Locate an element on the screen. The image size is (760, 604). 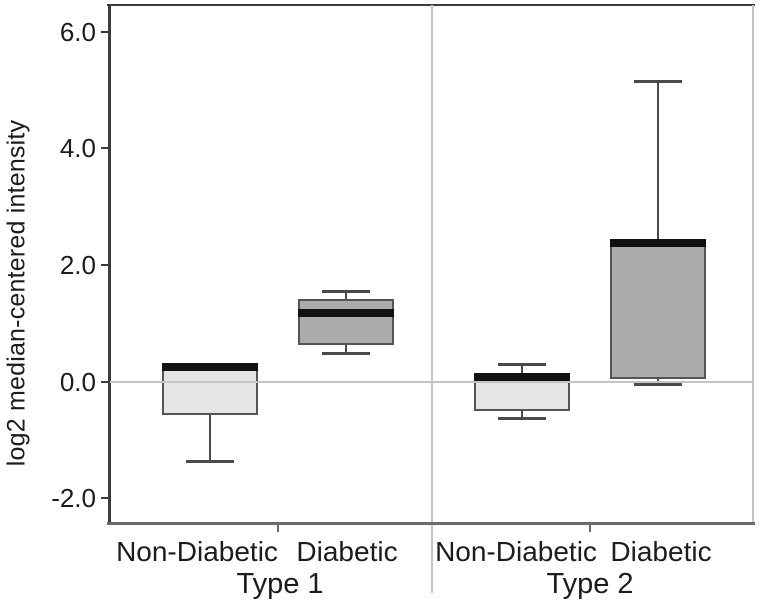
panel-divider is located at coordinates (432, 299).